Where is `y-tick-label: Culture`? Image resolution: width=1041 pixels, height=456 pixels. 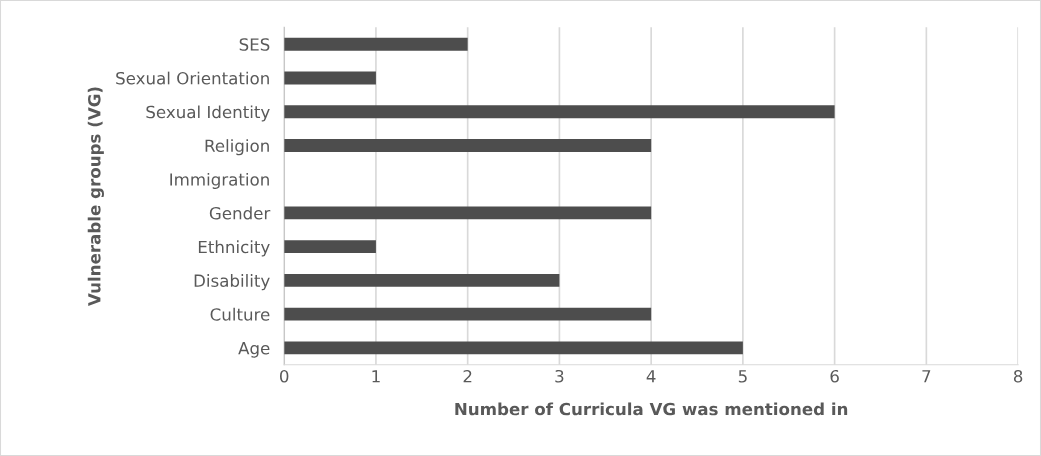
y-tick-label: Culture is located at coordinates (240, 314).